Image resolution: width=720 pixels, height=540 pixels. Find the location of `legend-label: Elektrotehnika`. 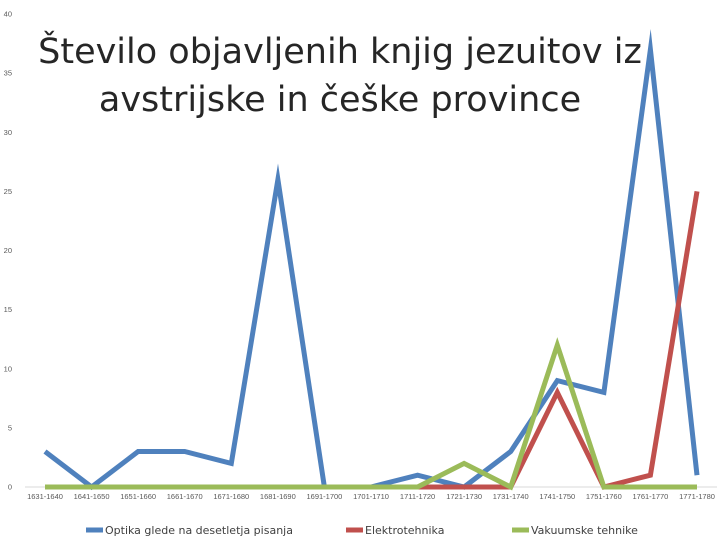

legend-label: Elektrotehnika is located at coordinates (404, 530).